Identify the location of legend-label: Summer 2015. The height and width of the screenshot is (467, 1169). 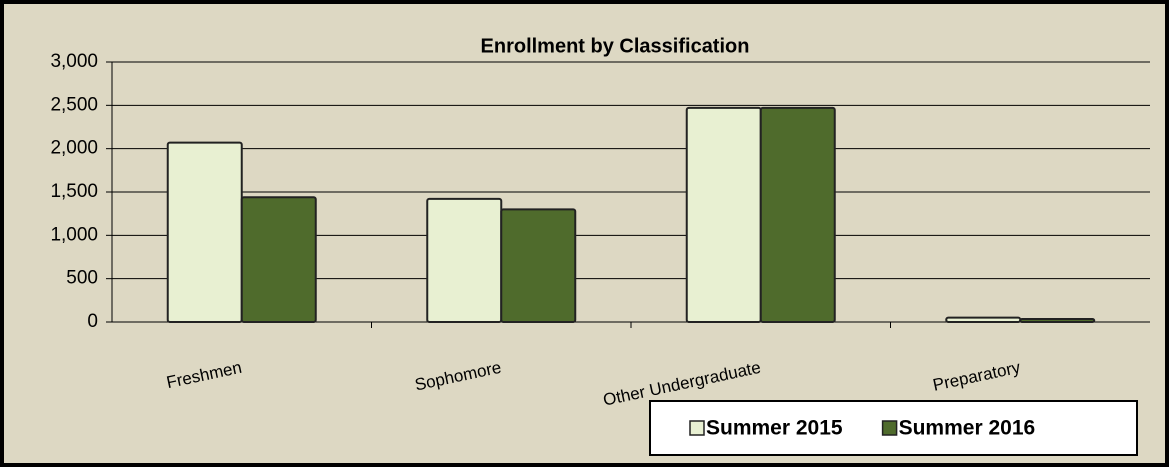
(774, 428).